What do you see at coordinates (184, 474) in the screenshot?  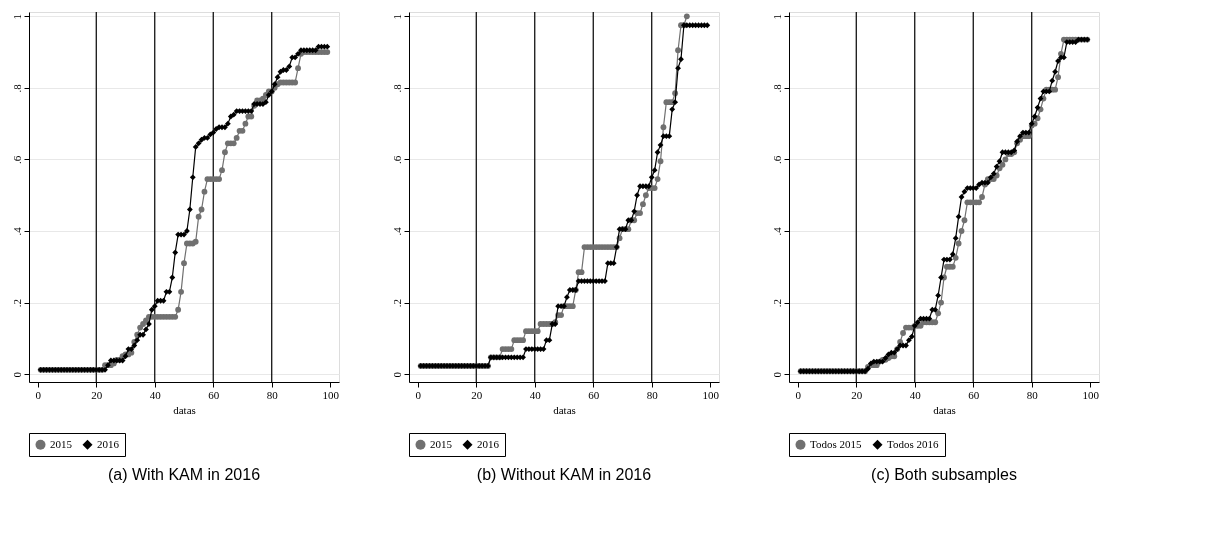 I see `text: (a) With KAM in 2016` at bounding box center [184, 474].